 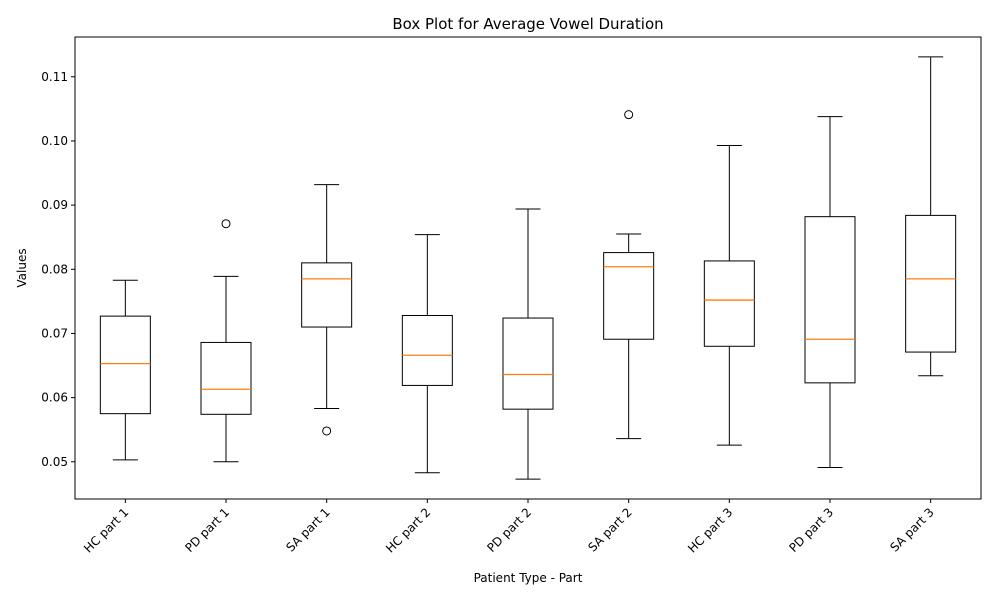 What do you see at coordinates (54, 333) in the screenshot?
I see `y-tick-label: 0.07` at bounding box center [54, 333].